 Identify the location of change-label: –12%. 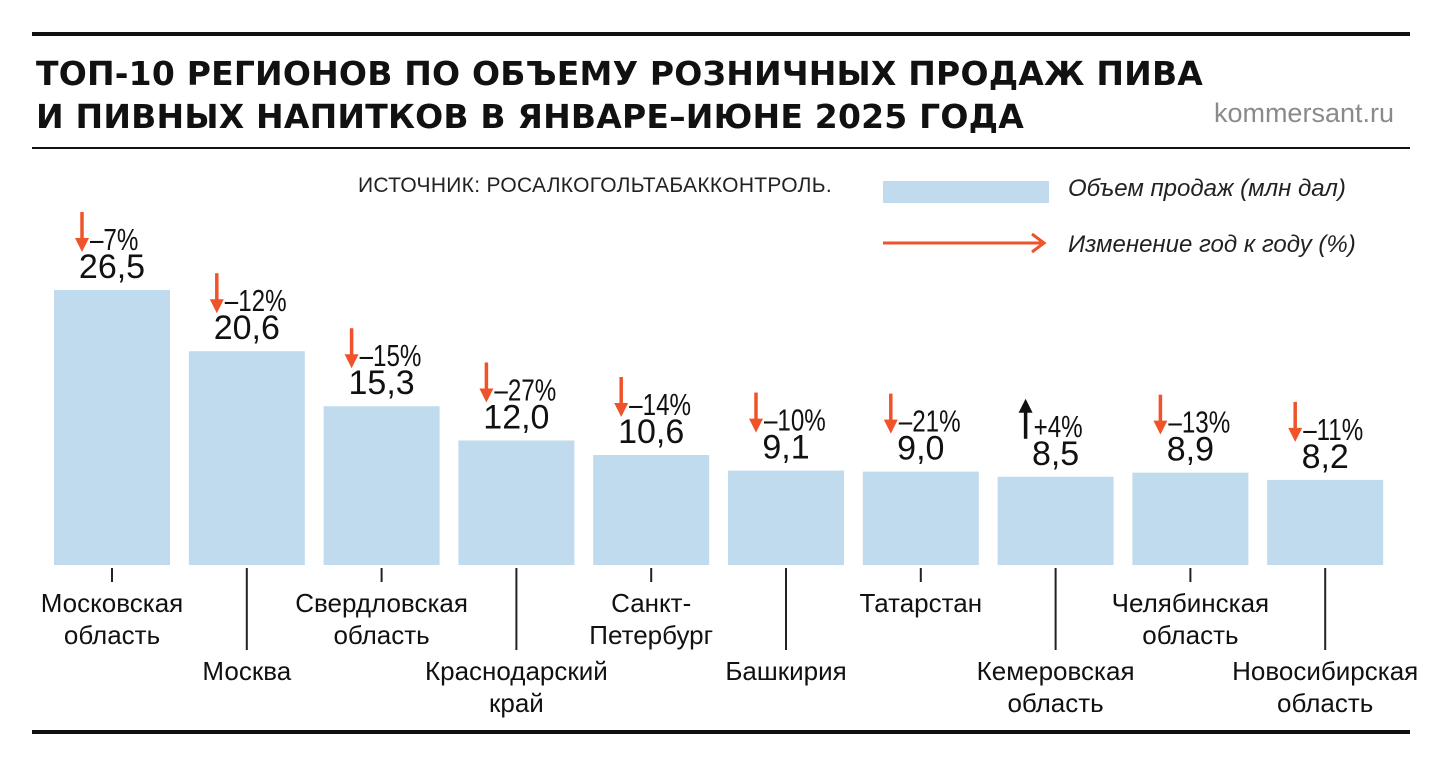
(256, 300).